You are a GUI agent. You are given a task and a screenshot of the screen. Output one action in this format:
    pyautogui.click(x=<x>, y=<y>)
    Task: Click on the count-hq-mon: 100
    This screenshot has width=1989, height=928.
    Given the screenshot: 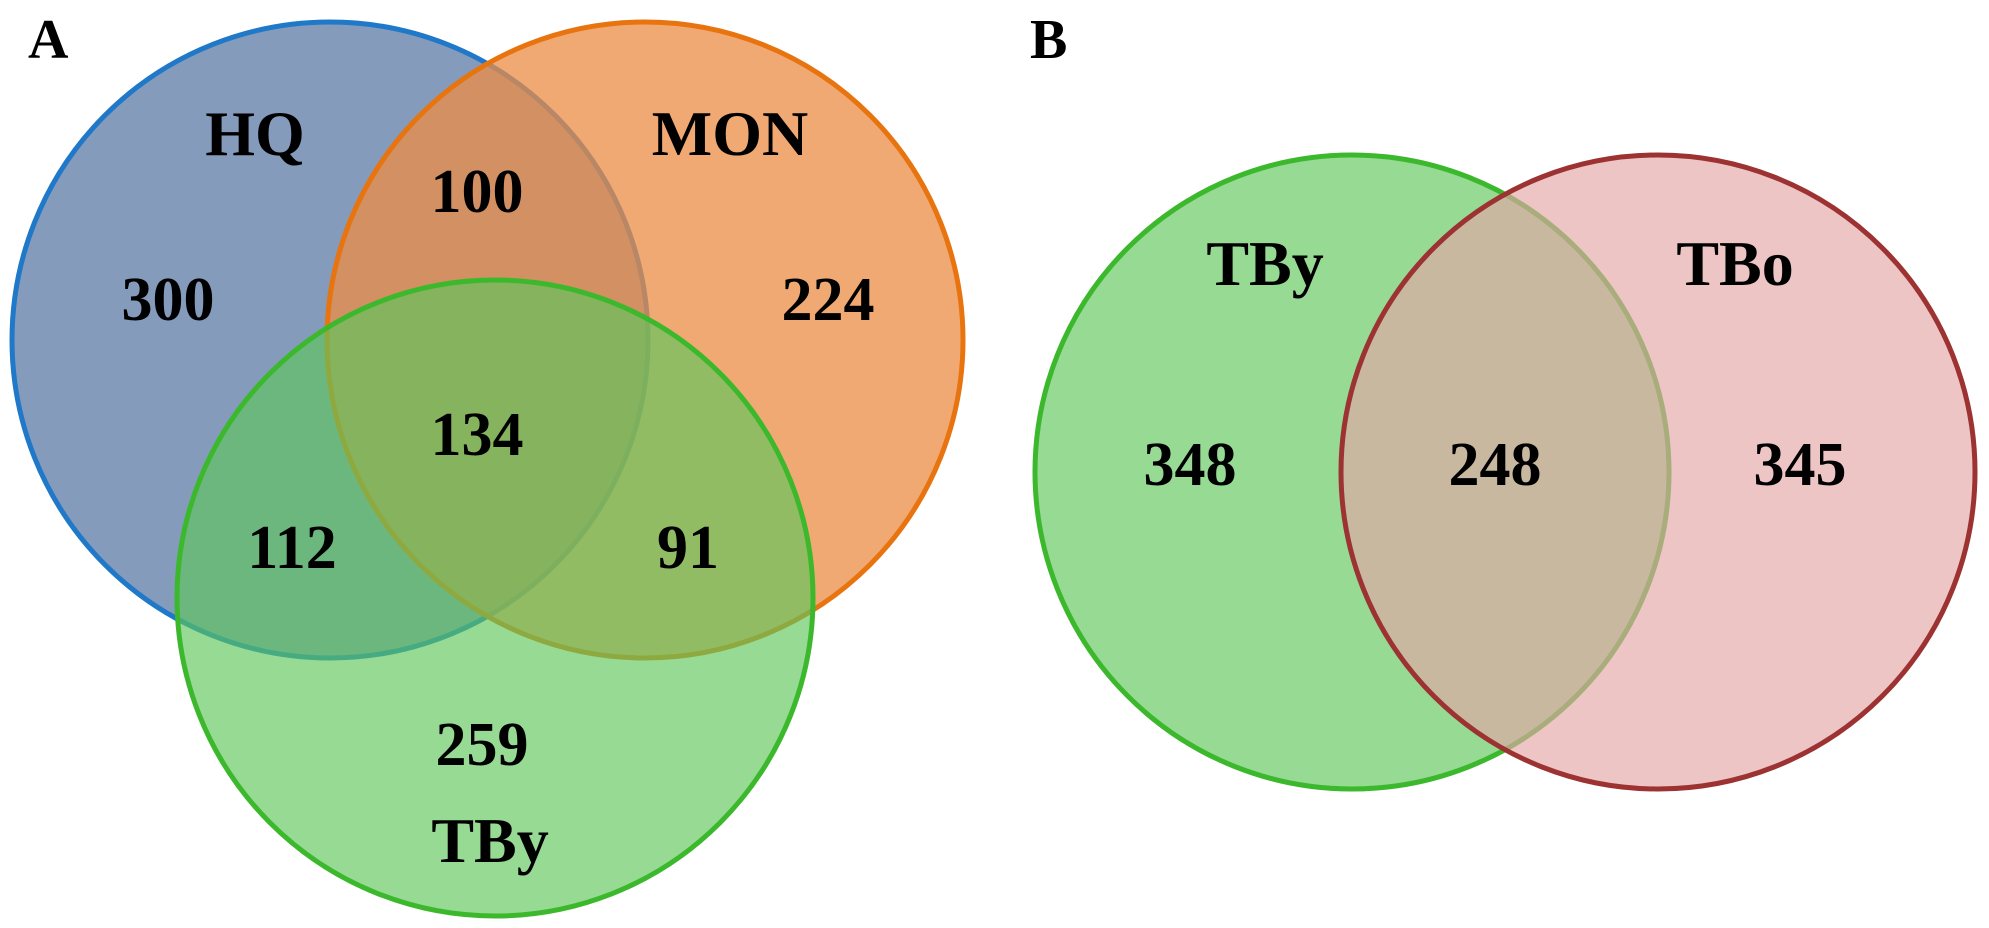 What is the action you would take?
    pyautogui.click(x=477, y=192)
    